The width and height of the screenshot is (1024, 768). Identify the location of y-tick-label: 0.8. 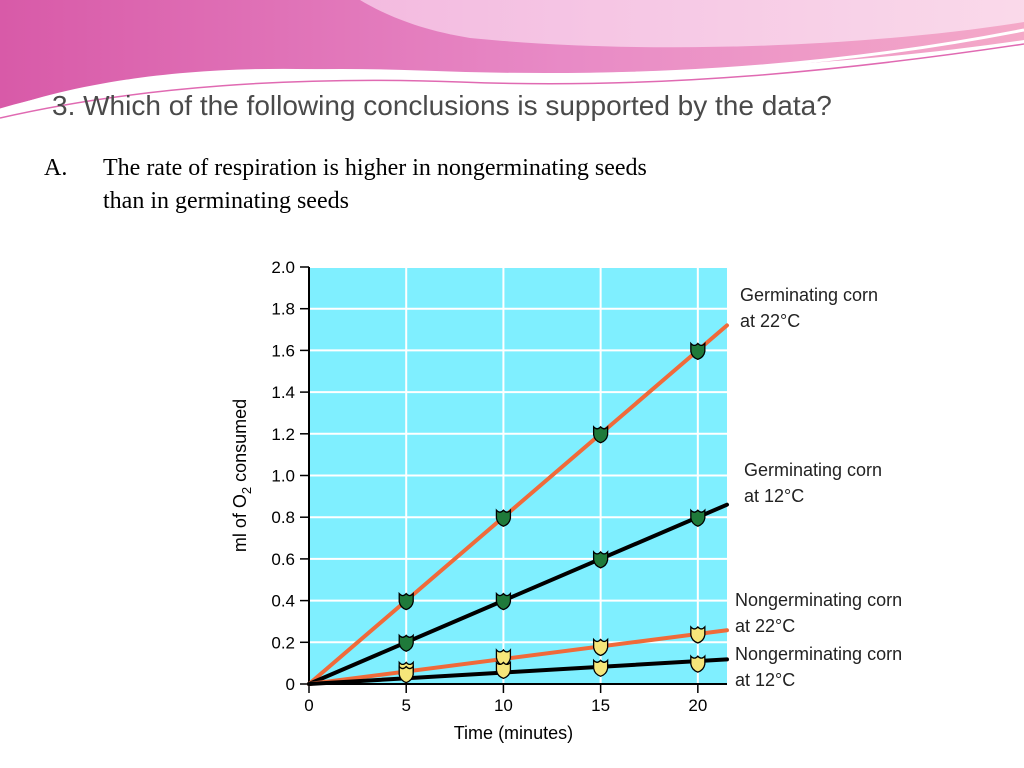
(283, 517).